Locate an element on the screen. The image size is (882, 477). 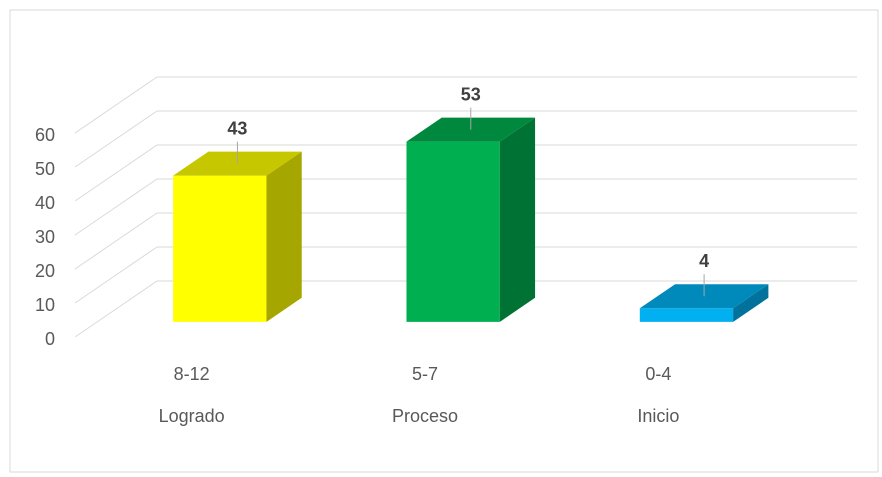
data-label: 43 is located at coordinates (237, 128).